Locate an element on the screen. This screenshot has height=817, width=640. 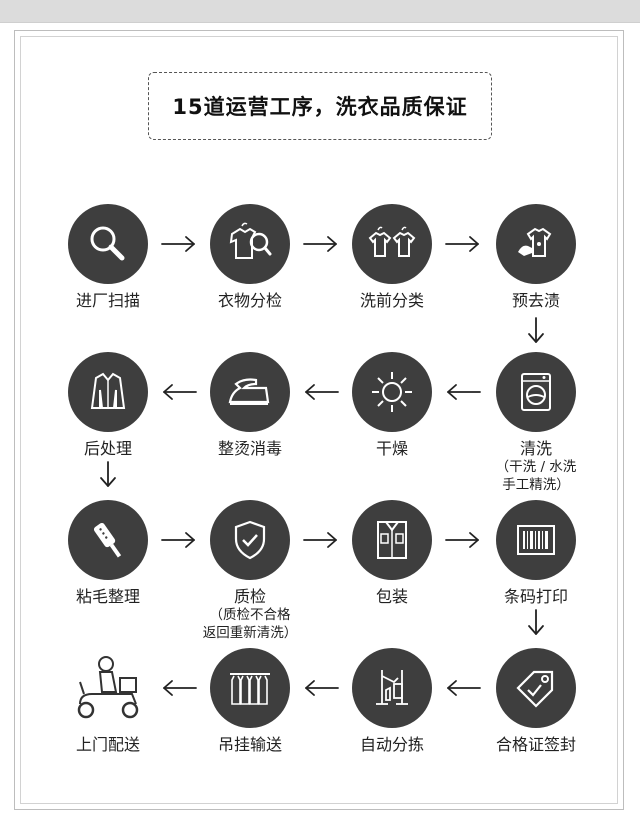
delivery-scooter-icon is located at coordinates (108, 688).